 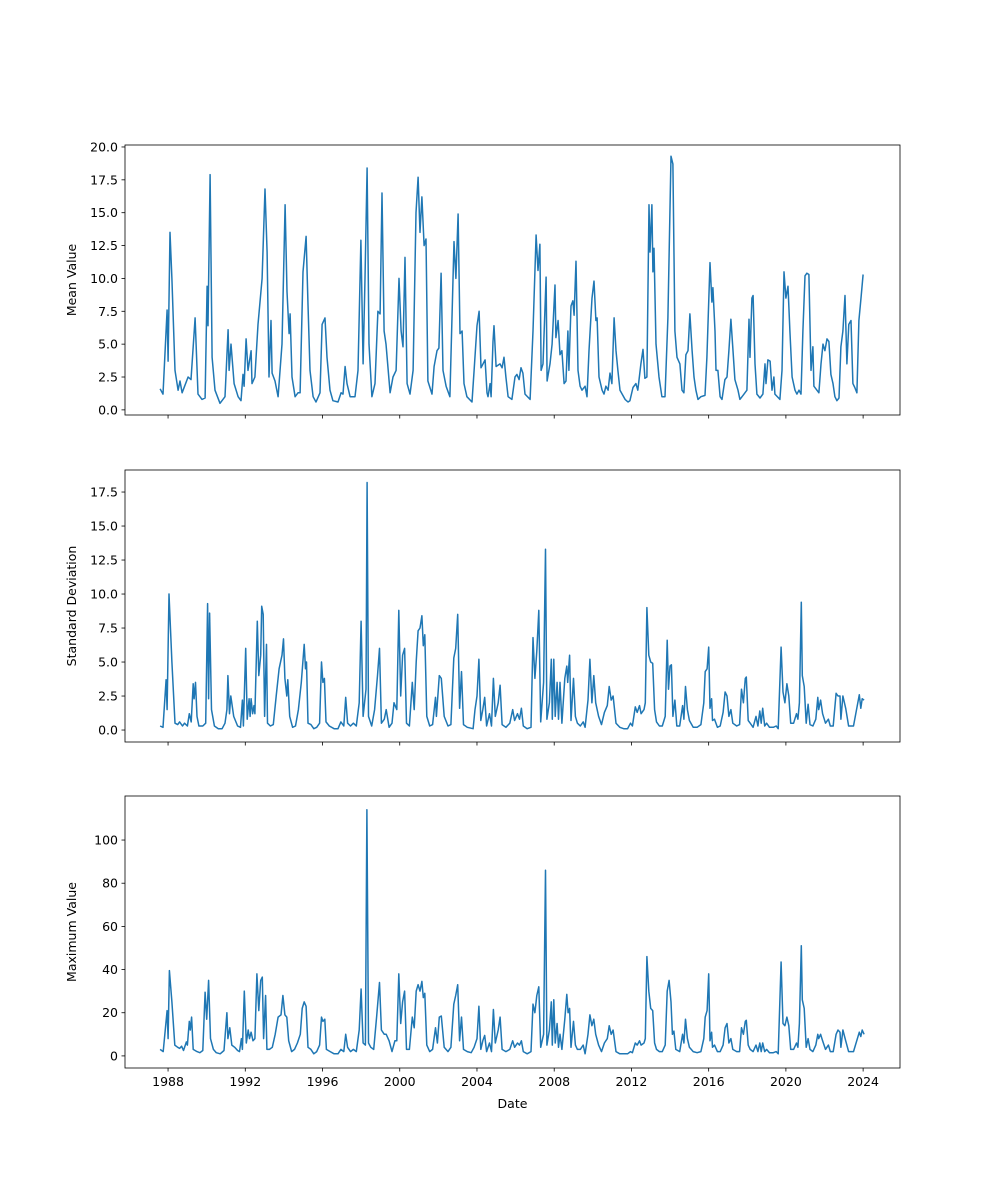 What do you see at coordinates (477, 1081) in the screenshot?
I see `x-tick-label: 2004` at bounding box center [477, 1081].